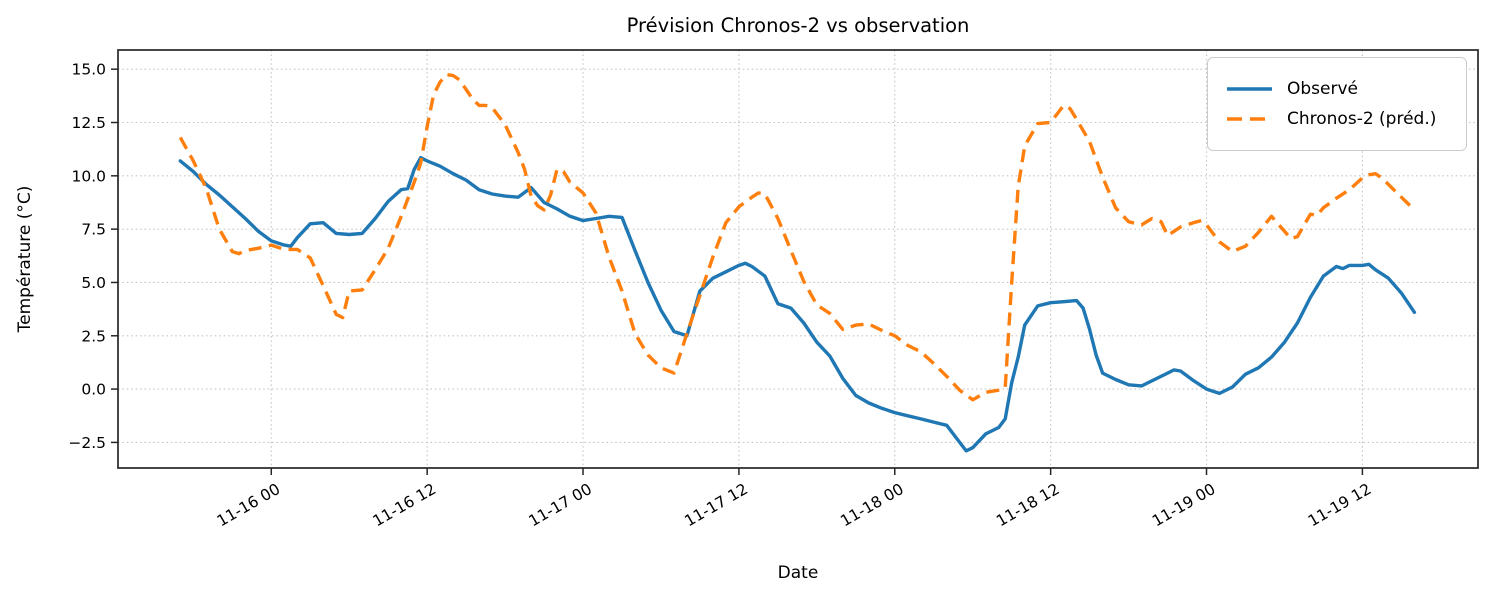  What do you see at coordinates (93, 336) in the screenshot?
I see `y-tick-label: 2.5` at bounding box center [93, 336].